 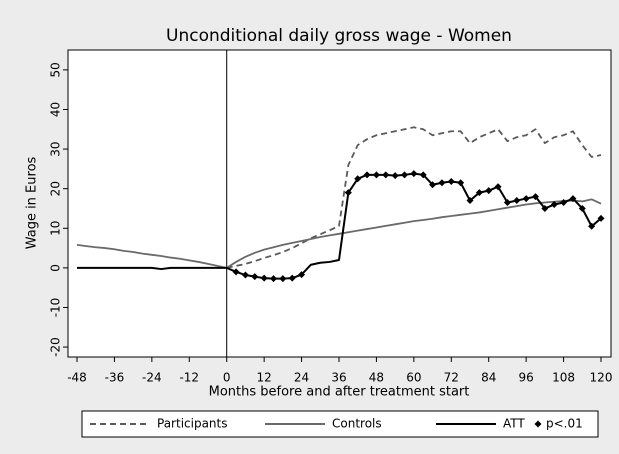 I want to click on x-tick-label: 120, so click(x=601, y=378).